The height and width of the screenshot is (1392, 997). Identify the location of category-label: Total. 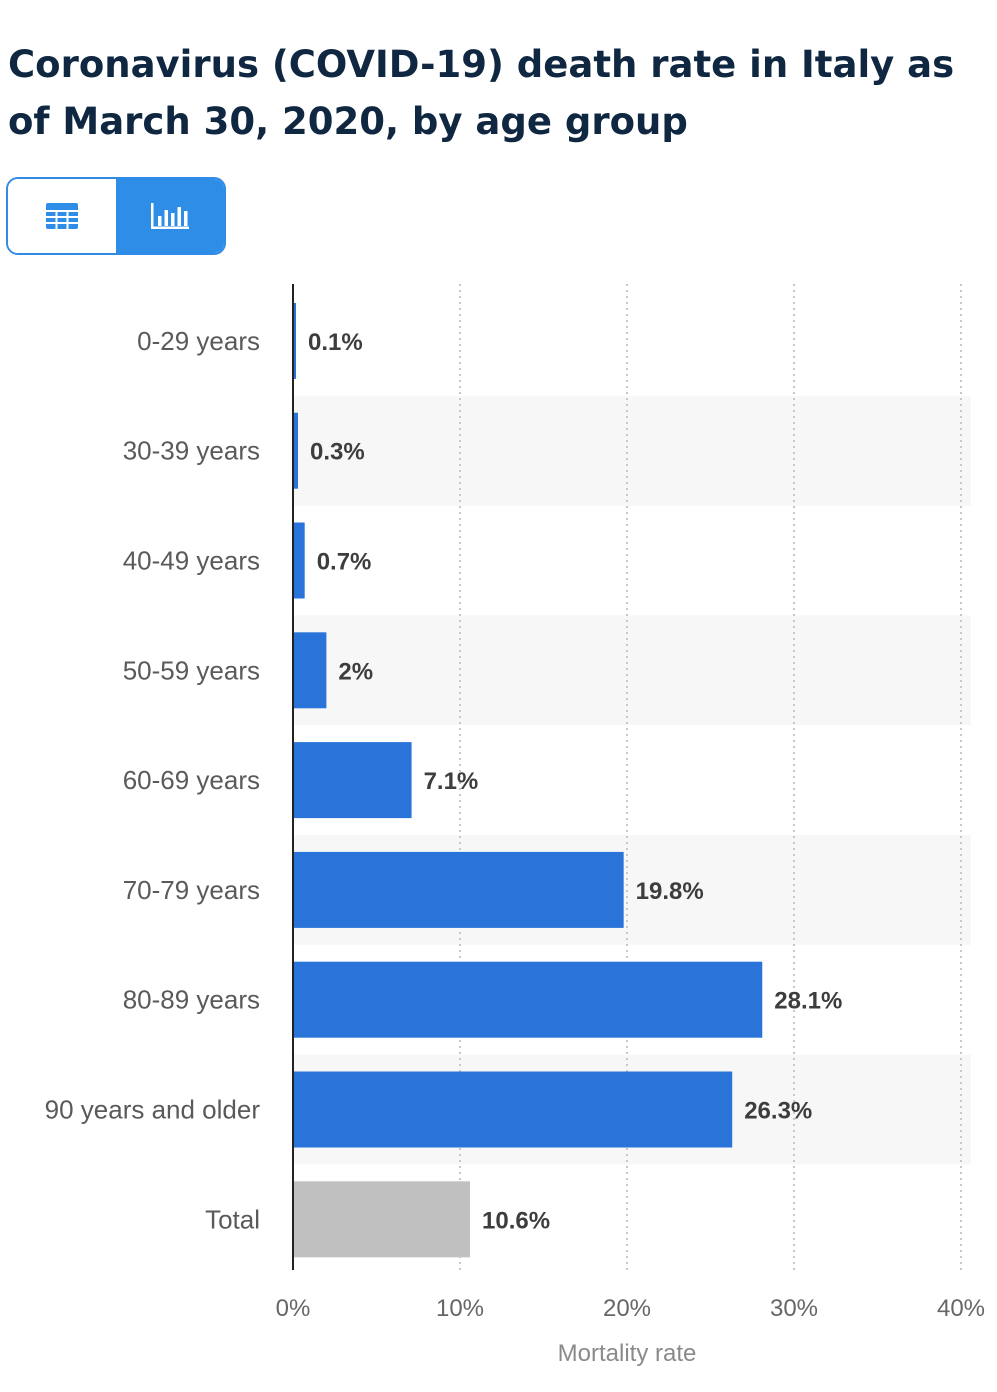
(232, 1219).